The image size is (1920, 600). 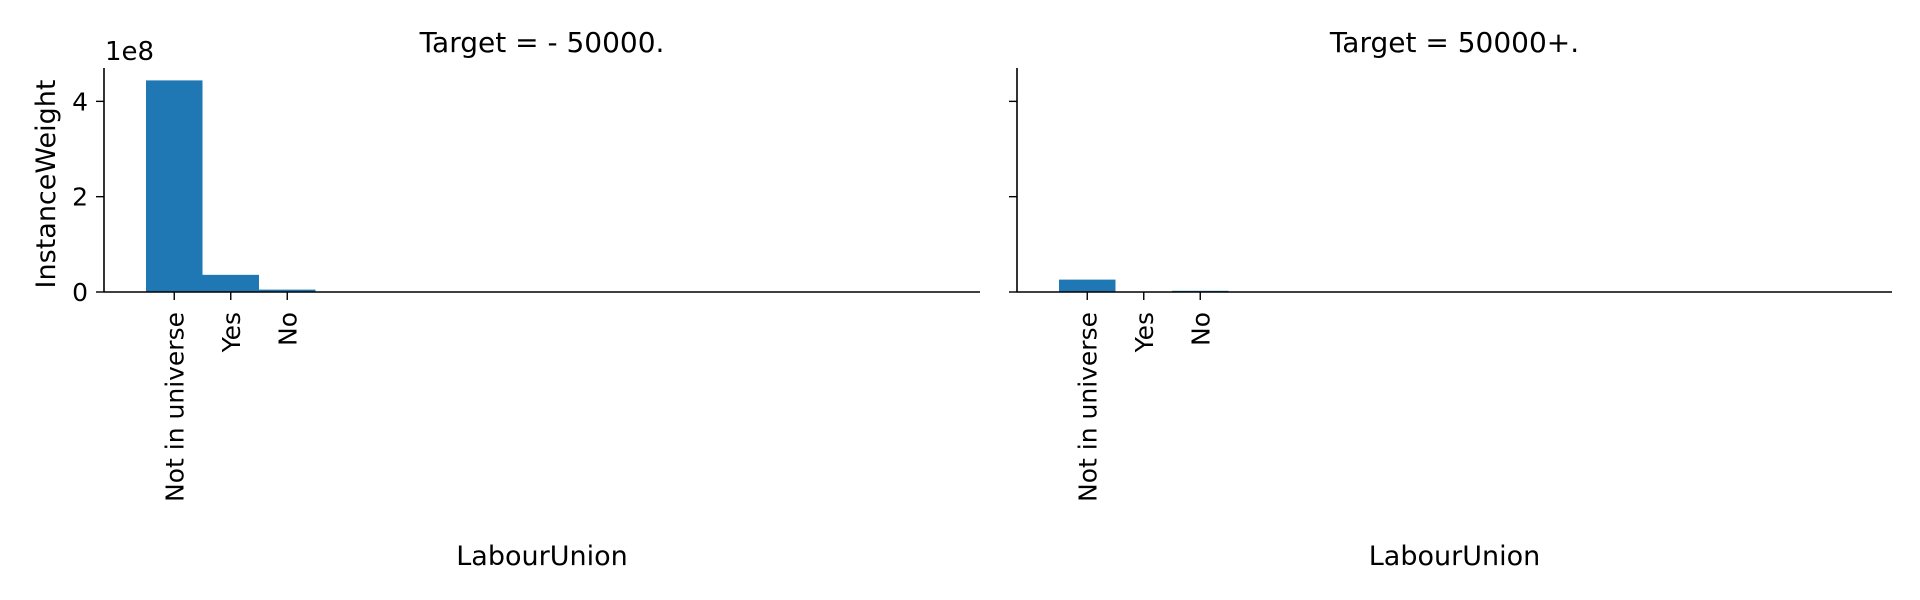 I want to click on panel-title: Target = - 50000., so click(x=542, y=42).